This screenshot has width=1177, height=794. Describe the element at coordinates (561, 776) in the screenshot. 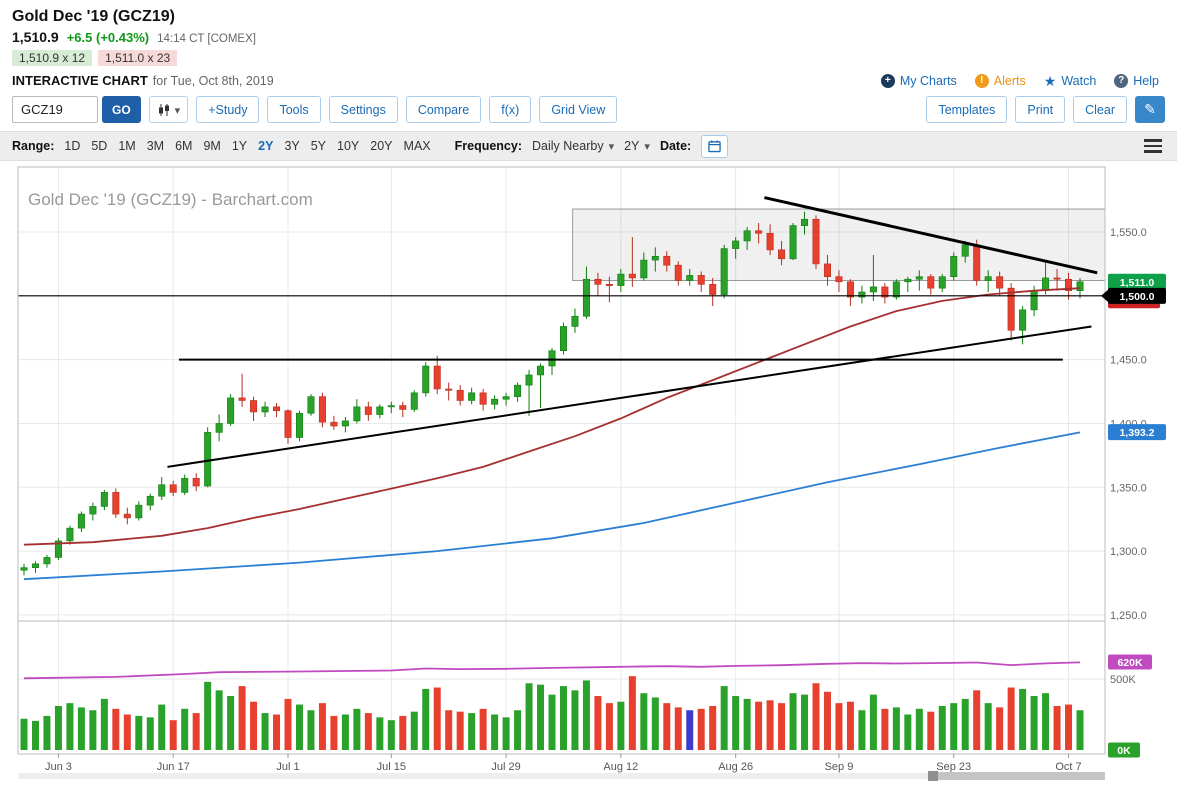

I see `h-scrollbar-track` at that location.